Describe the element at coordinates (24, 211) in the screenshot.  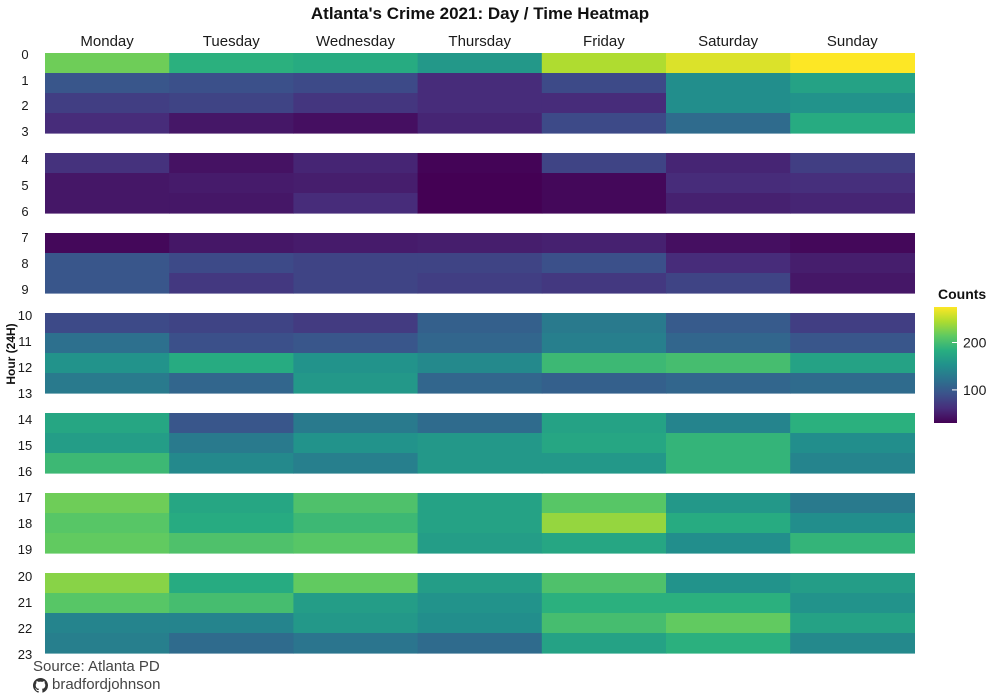
I see `hour-label-6: 6` at that location.